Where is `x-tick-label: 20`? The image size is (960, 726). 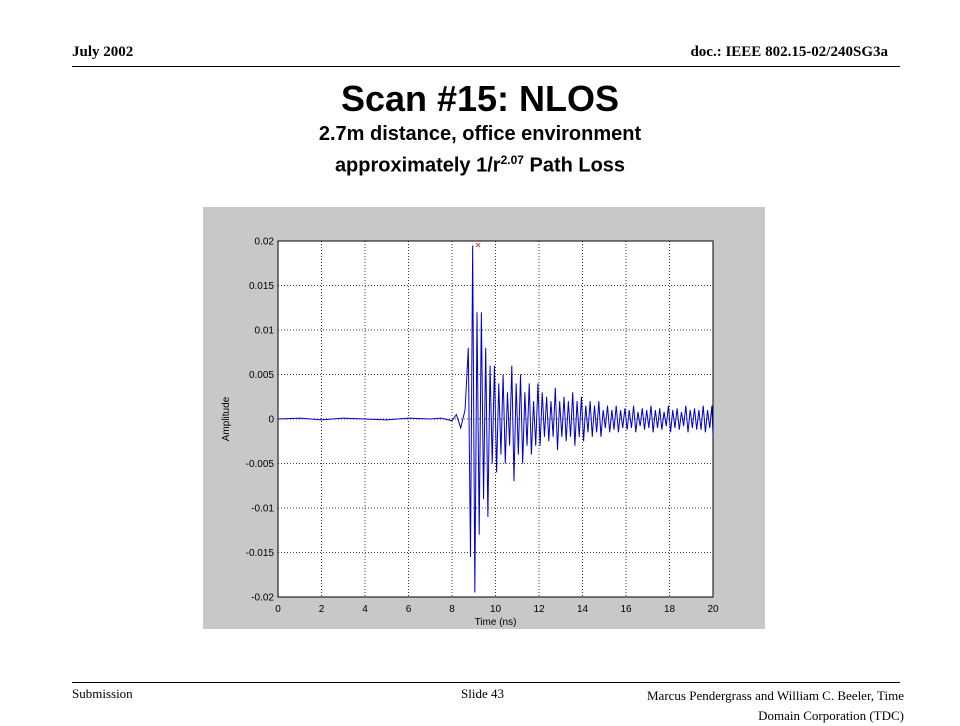 x-tick-label: 20 is located at coordinates (713, 609).